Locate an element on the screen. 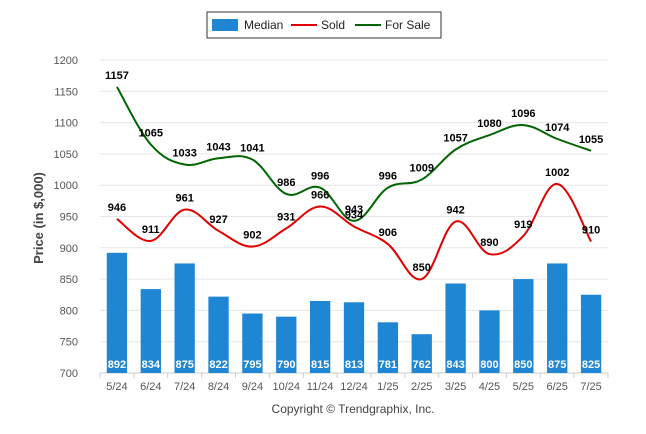 The image size is (646, 434). sold-data-label: 902 is located at coordinates (252, 236).